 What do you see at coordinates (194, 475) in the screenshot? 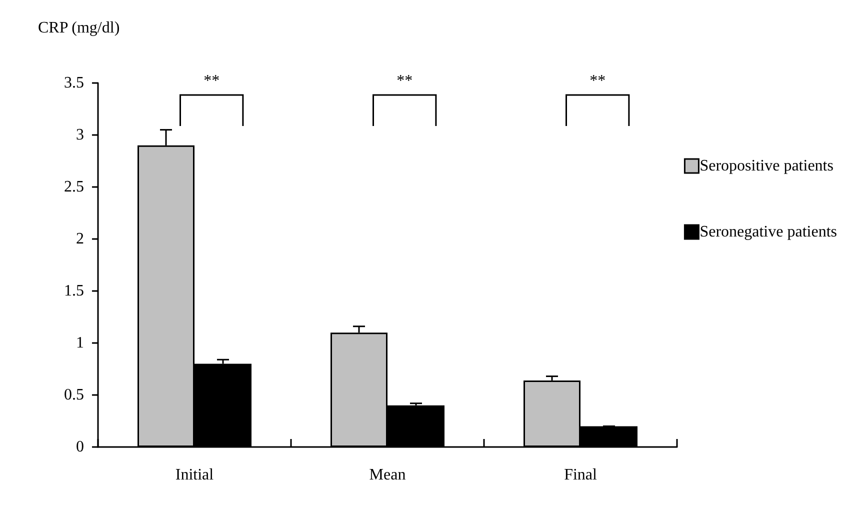
I see `x-tick-label: Initial` at bounding box center [194, 475].